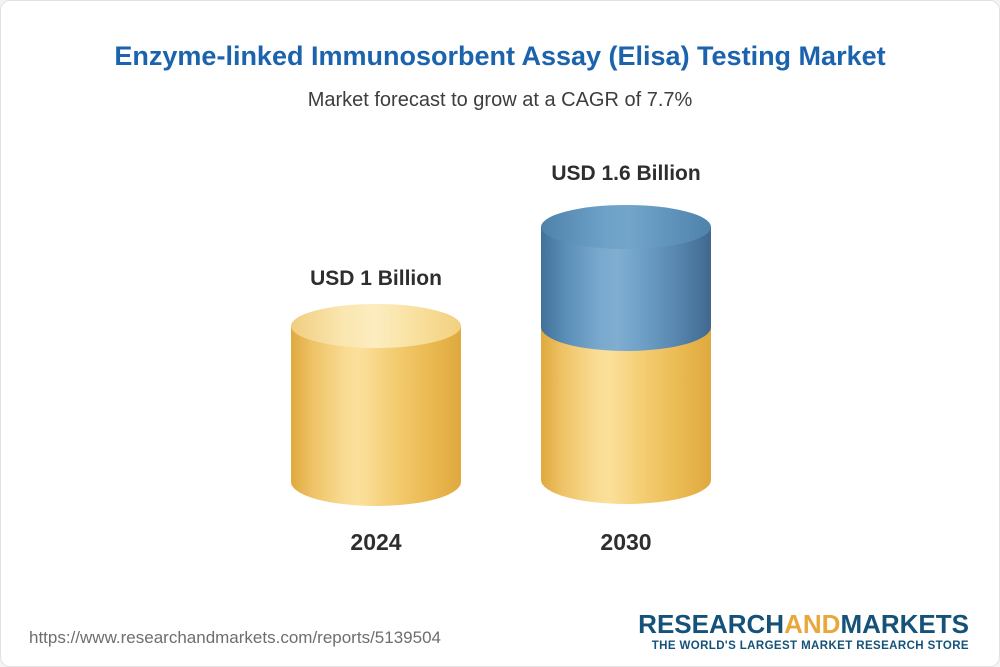 Image resolution: width=1000 pixels, height=667 pixels. I want to click on logo-word-and: AND, so click(812, 623).